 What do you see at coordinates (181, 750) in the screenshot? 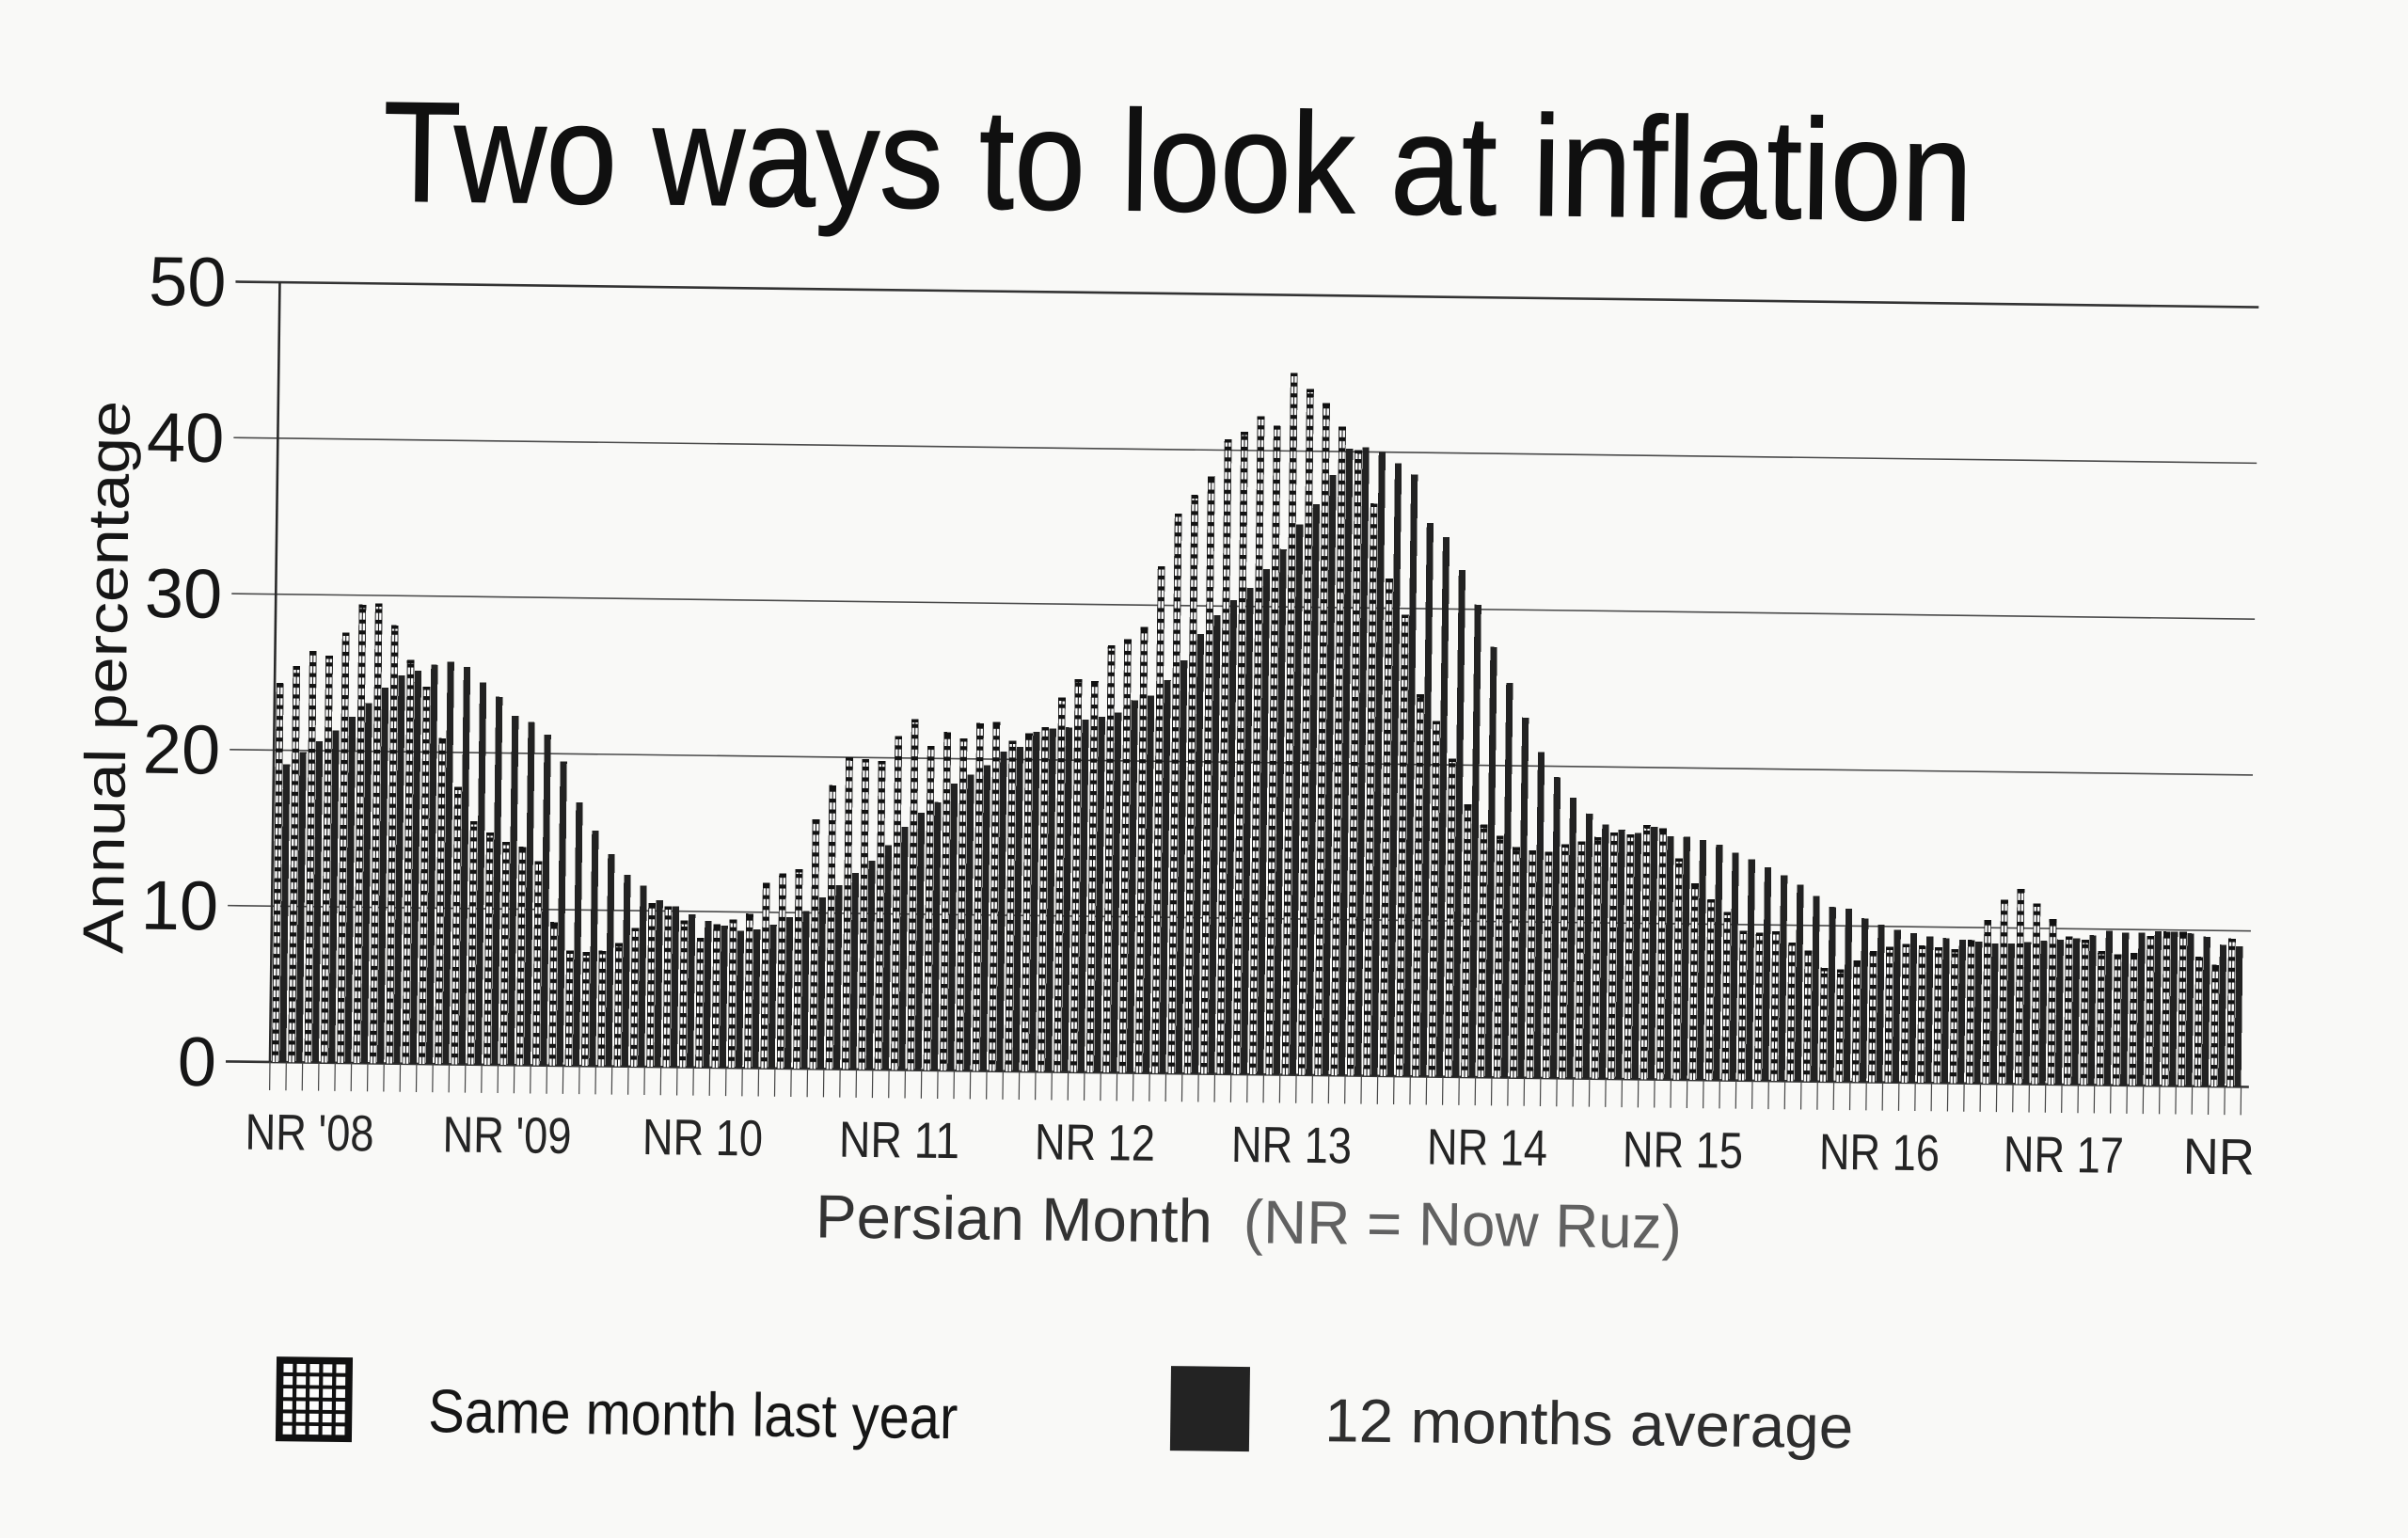
I see `svg-text: 20` at bounding box center [181, 750].